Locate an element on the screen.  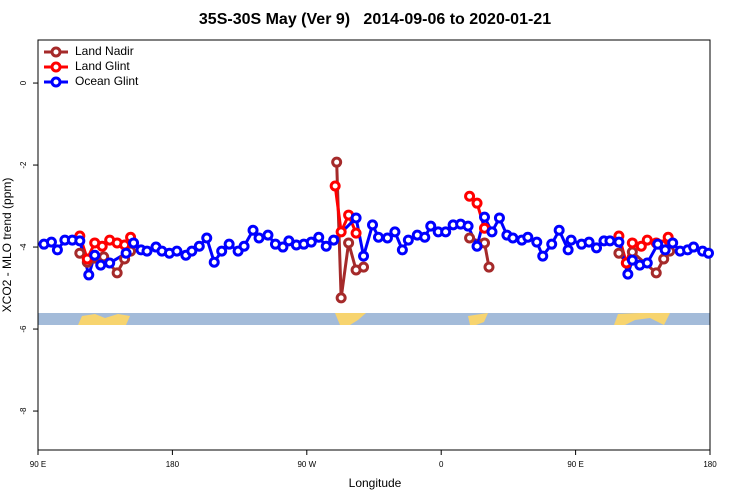
land-sea-strip is located at coordinates (374, 319).